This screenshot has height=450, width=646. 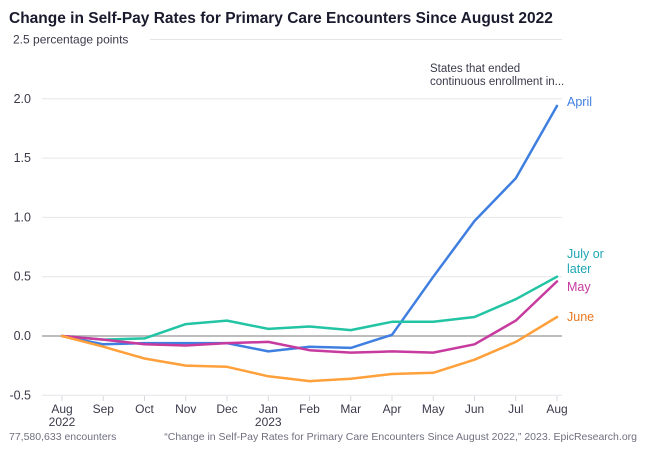 What do you see at coordinates (22, 217) in the screenshot?
I see `y-tick-label: 1.0` at bounding box center [22, 217].